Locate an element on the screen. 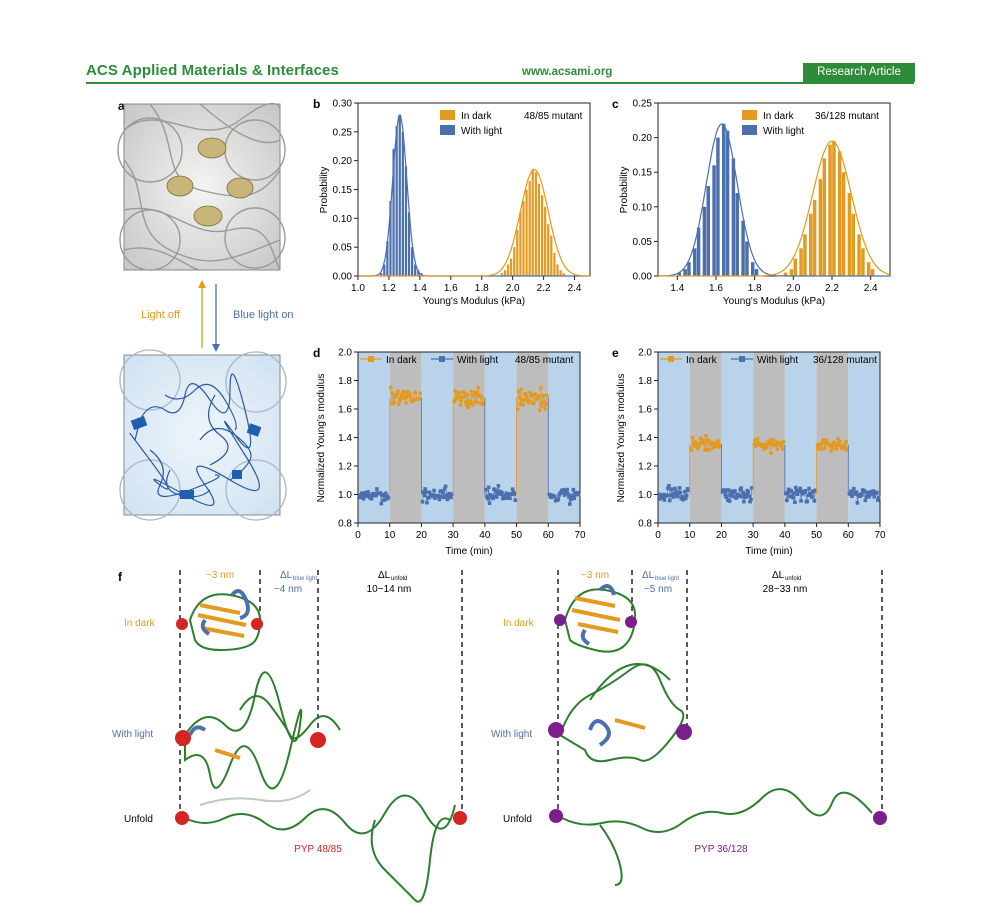  chart-b-ytick-label: 0.05 is located at coordinates (343, 248).